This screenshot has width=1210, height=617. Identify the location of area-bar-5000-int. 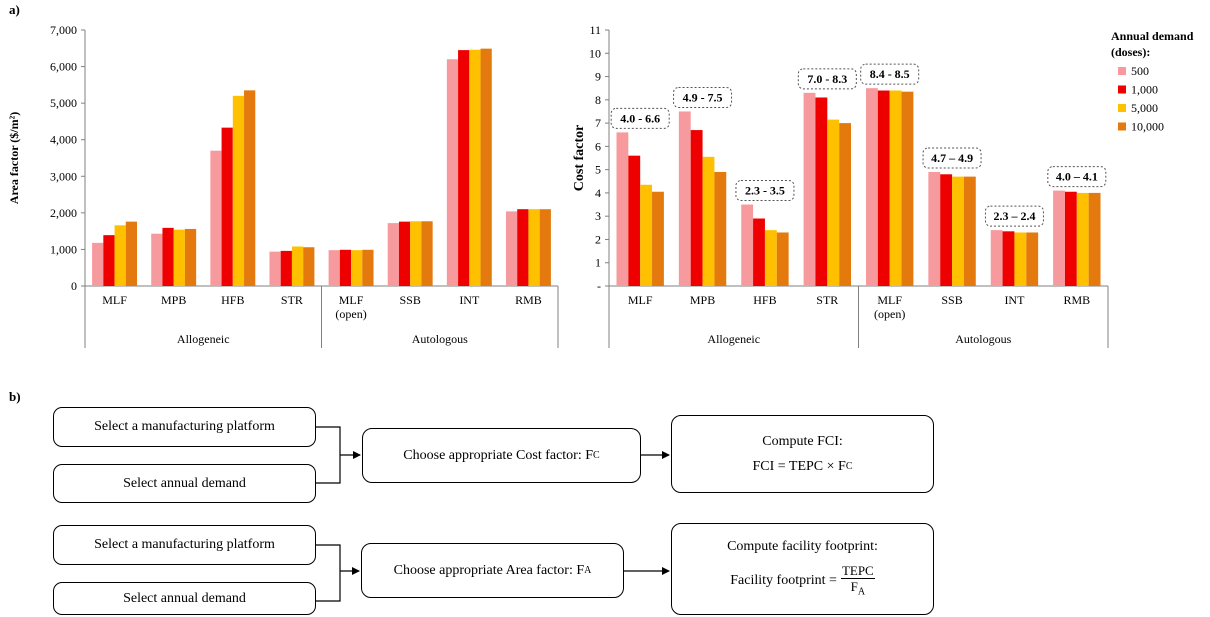
(475, 168).